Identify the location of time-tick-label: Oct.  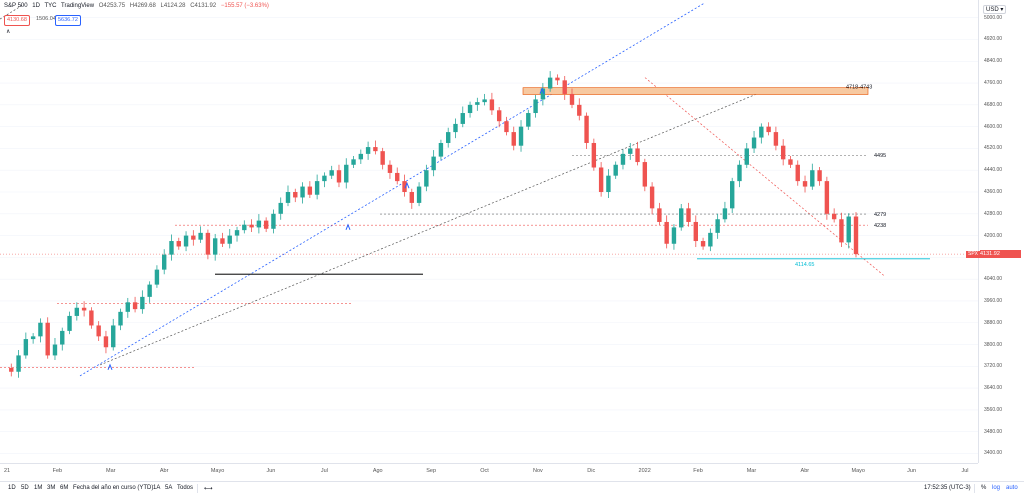
(484, 471).